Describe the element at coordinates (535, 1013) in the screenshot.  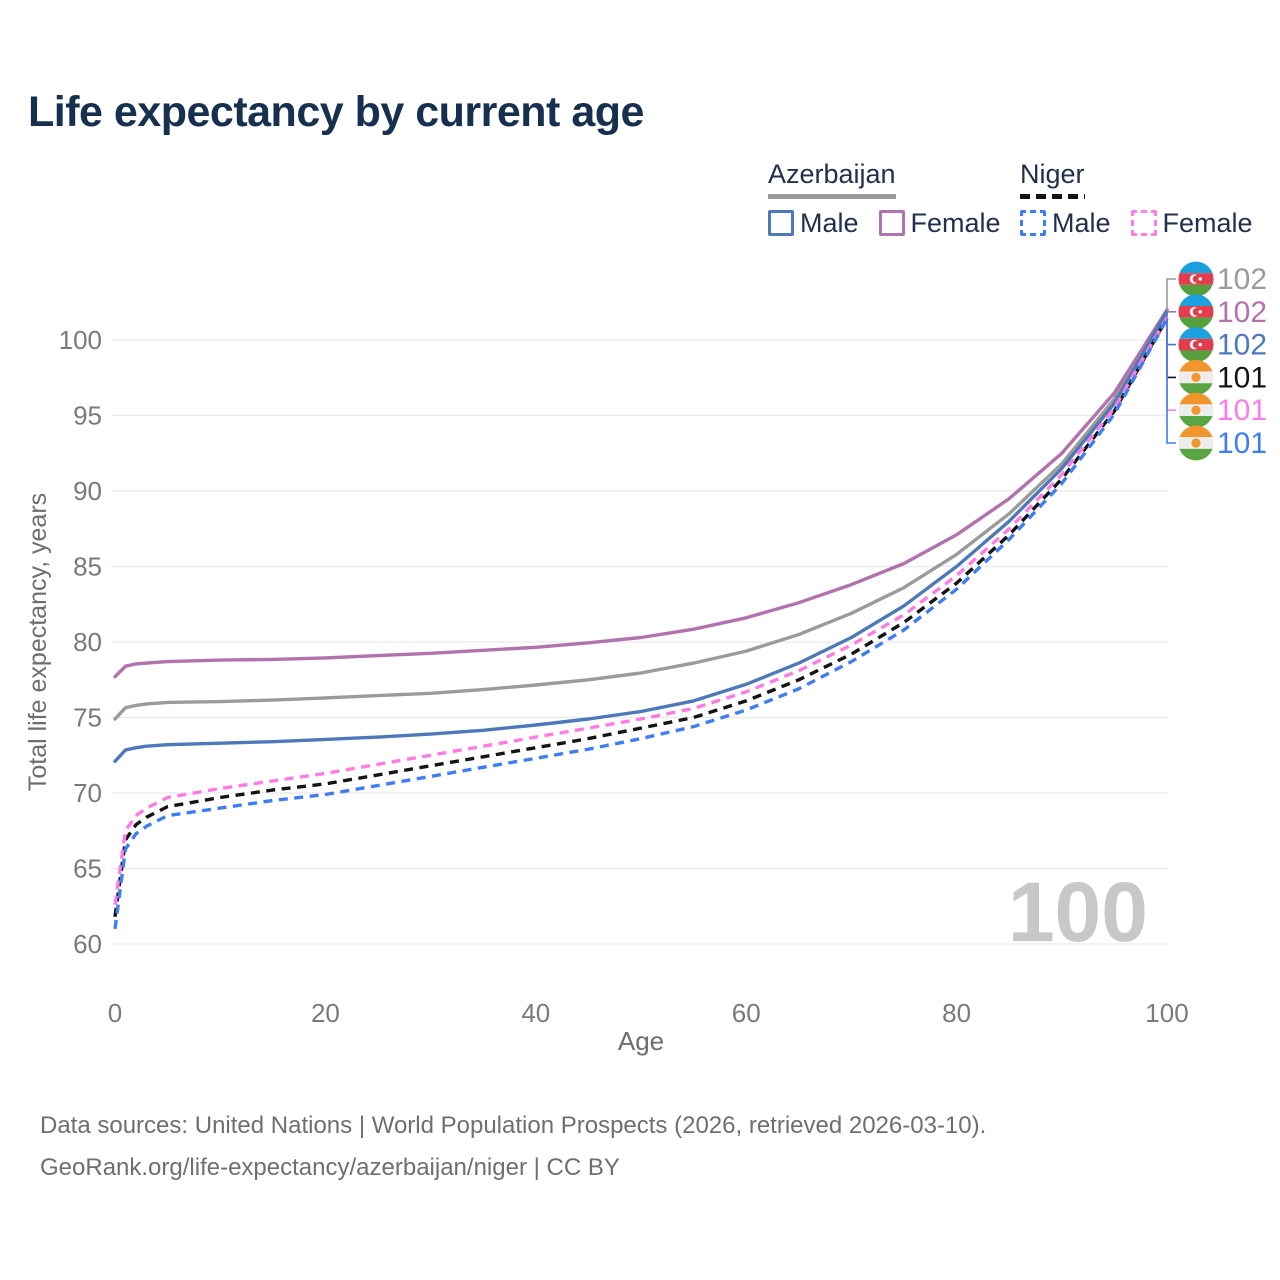
I see `x-tick-40: 40` at that location.